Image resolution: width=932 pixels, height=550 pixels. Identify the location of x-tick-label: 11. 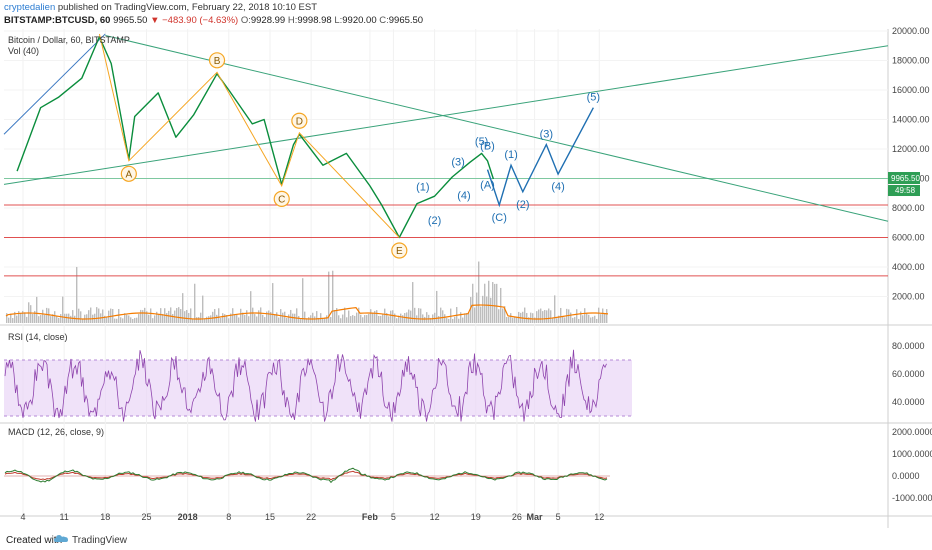
(63, 517).